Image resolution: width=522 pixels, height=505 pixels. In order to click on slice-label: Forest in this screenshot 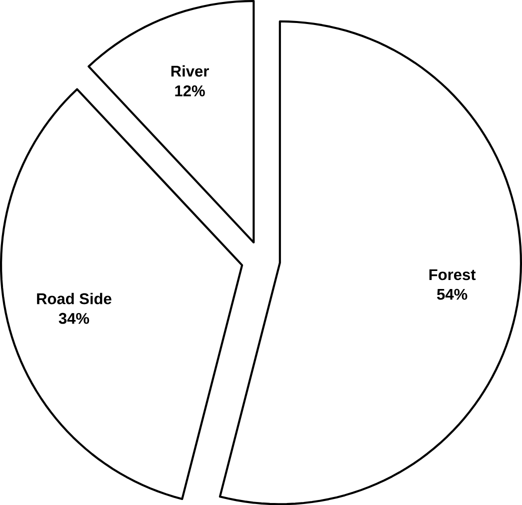, I will do `click(452, 274)`.